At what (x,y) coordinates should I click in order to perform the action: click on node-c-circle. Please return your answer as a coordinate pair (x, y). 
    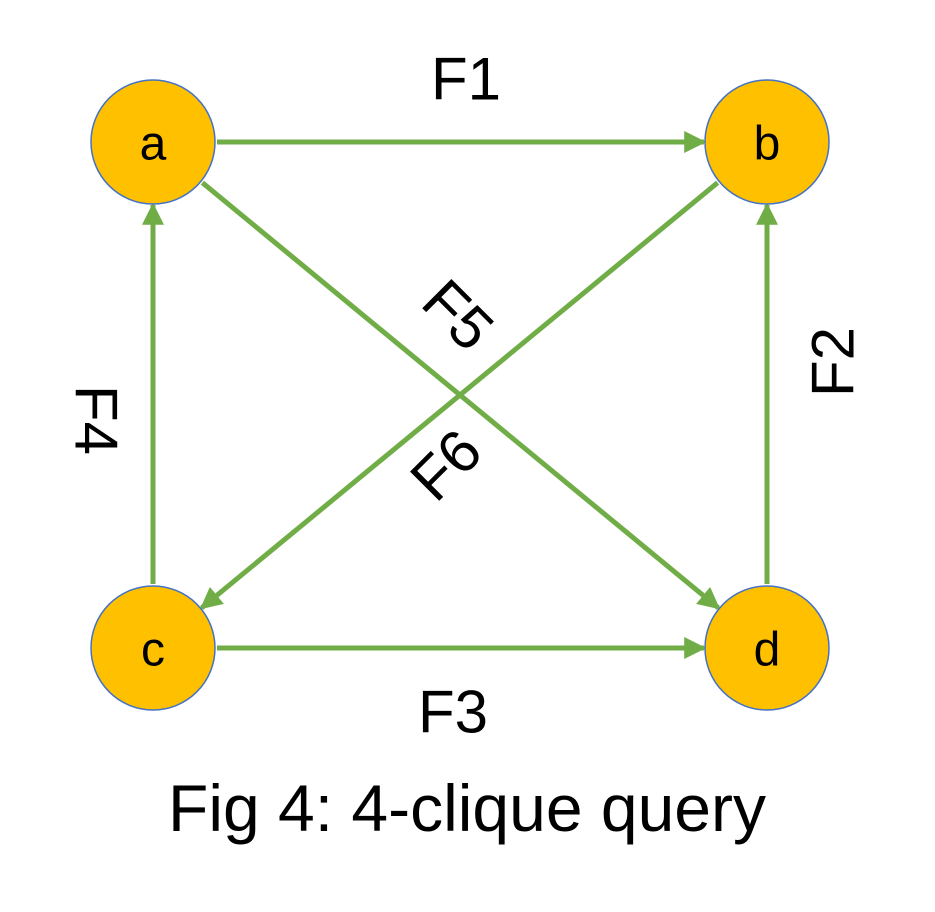
    Looking at the image, I should click on (153, 648).